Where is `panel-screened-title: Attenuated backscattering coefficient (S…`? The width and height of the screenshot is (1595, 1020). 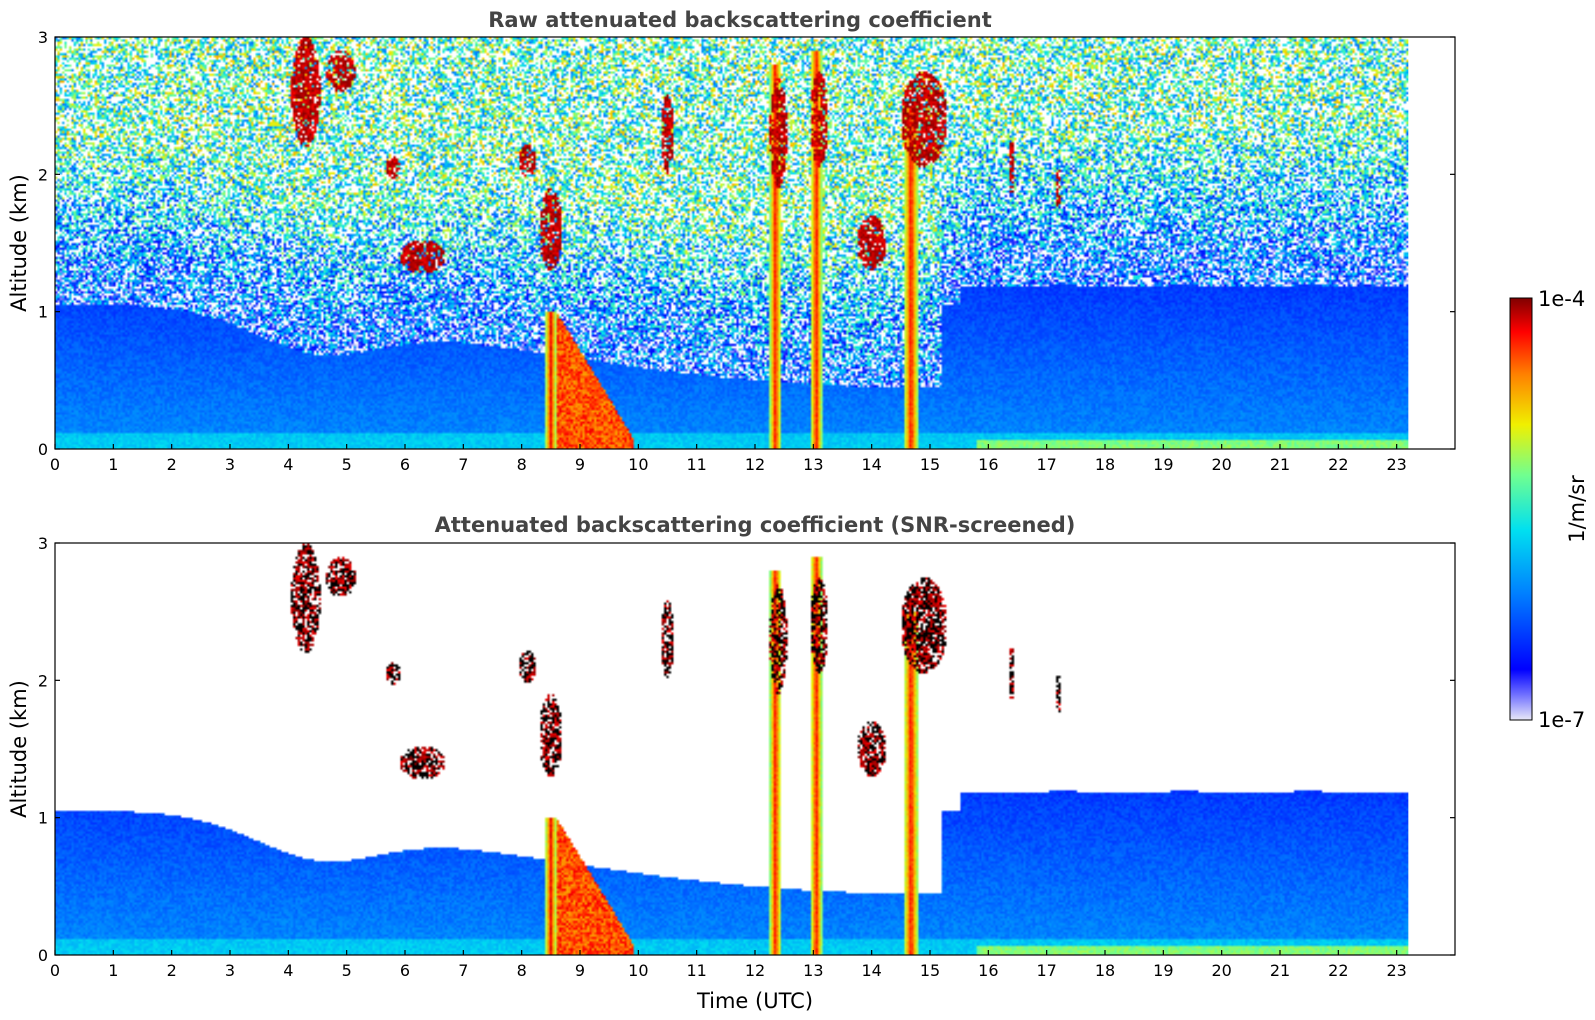
panel-screened-title: Attenuated backscattering coefficient (S… is located at coordinates (755, 525).